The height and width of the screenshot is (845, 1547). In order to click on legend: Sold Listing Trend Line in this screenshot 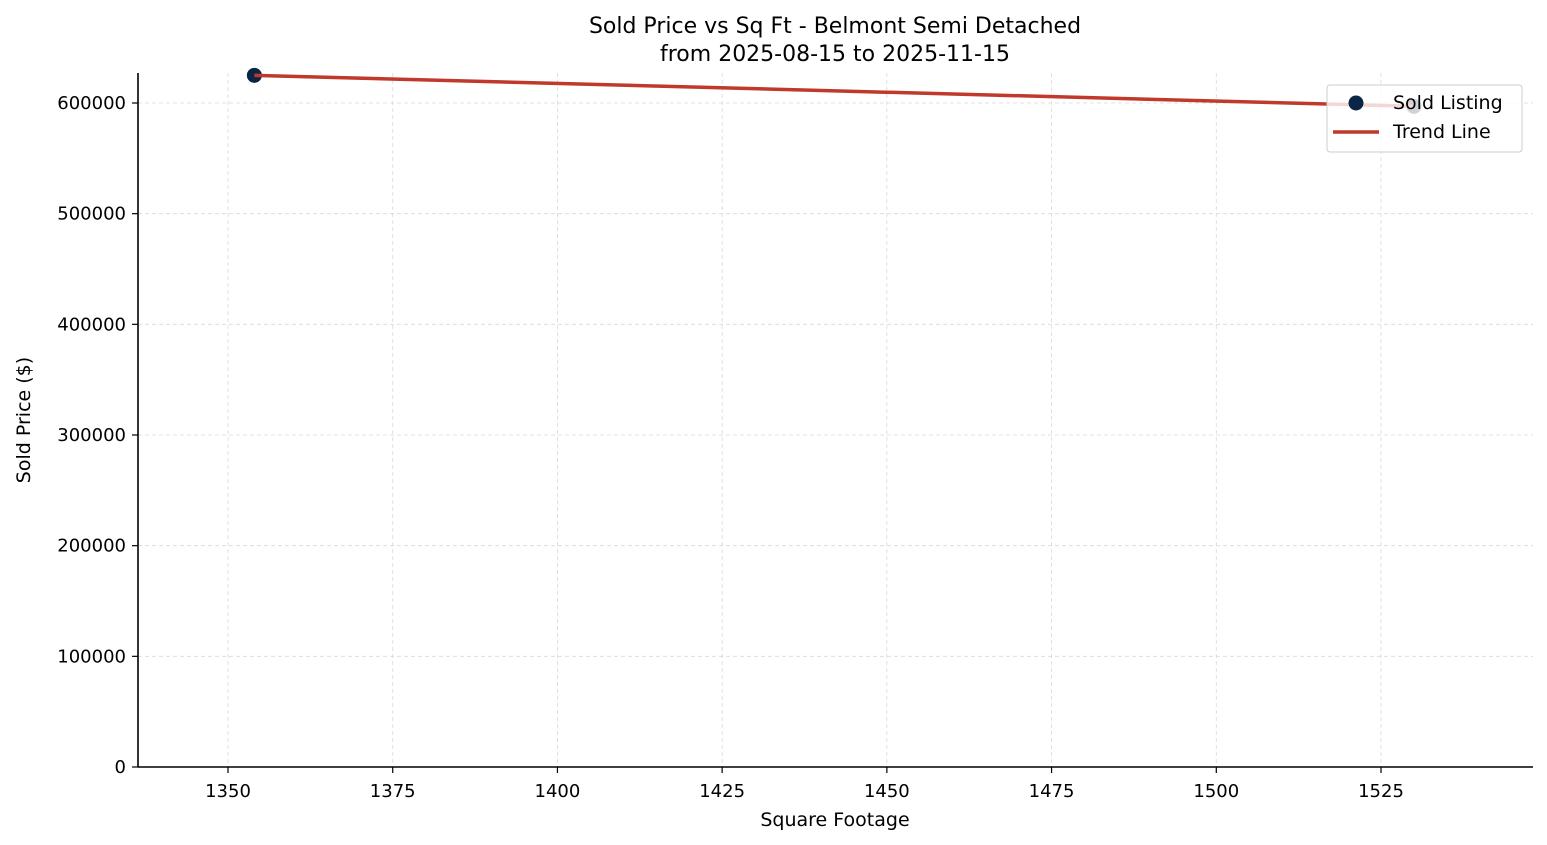, I will do `click(1424, 118)`.